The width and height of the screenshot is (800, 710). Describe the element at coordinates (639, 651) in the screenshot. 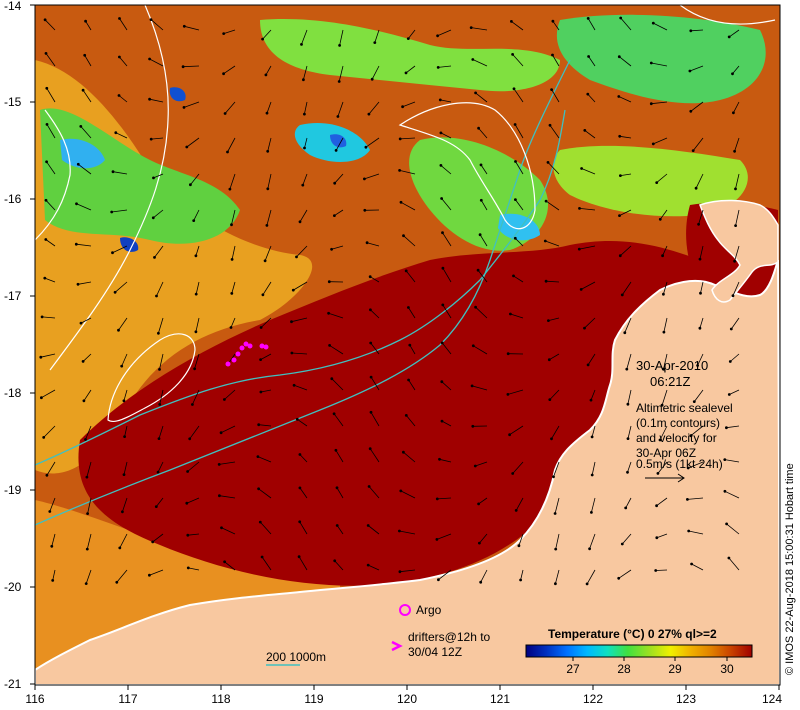

I see `colorbar` at that location.